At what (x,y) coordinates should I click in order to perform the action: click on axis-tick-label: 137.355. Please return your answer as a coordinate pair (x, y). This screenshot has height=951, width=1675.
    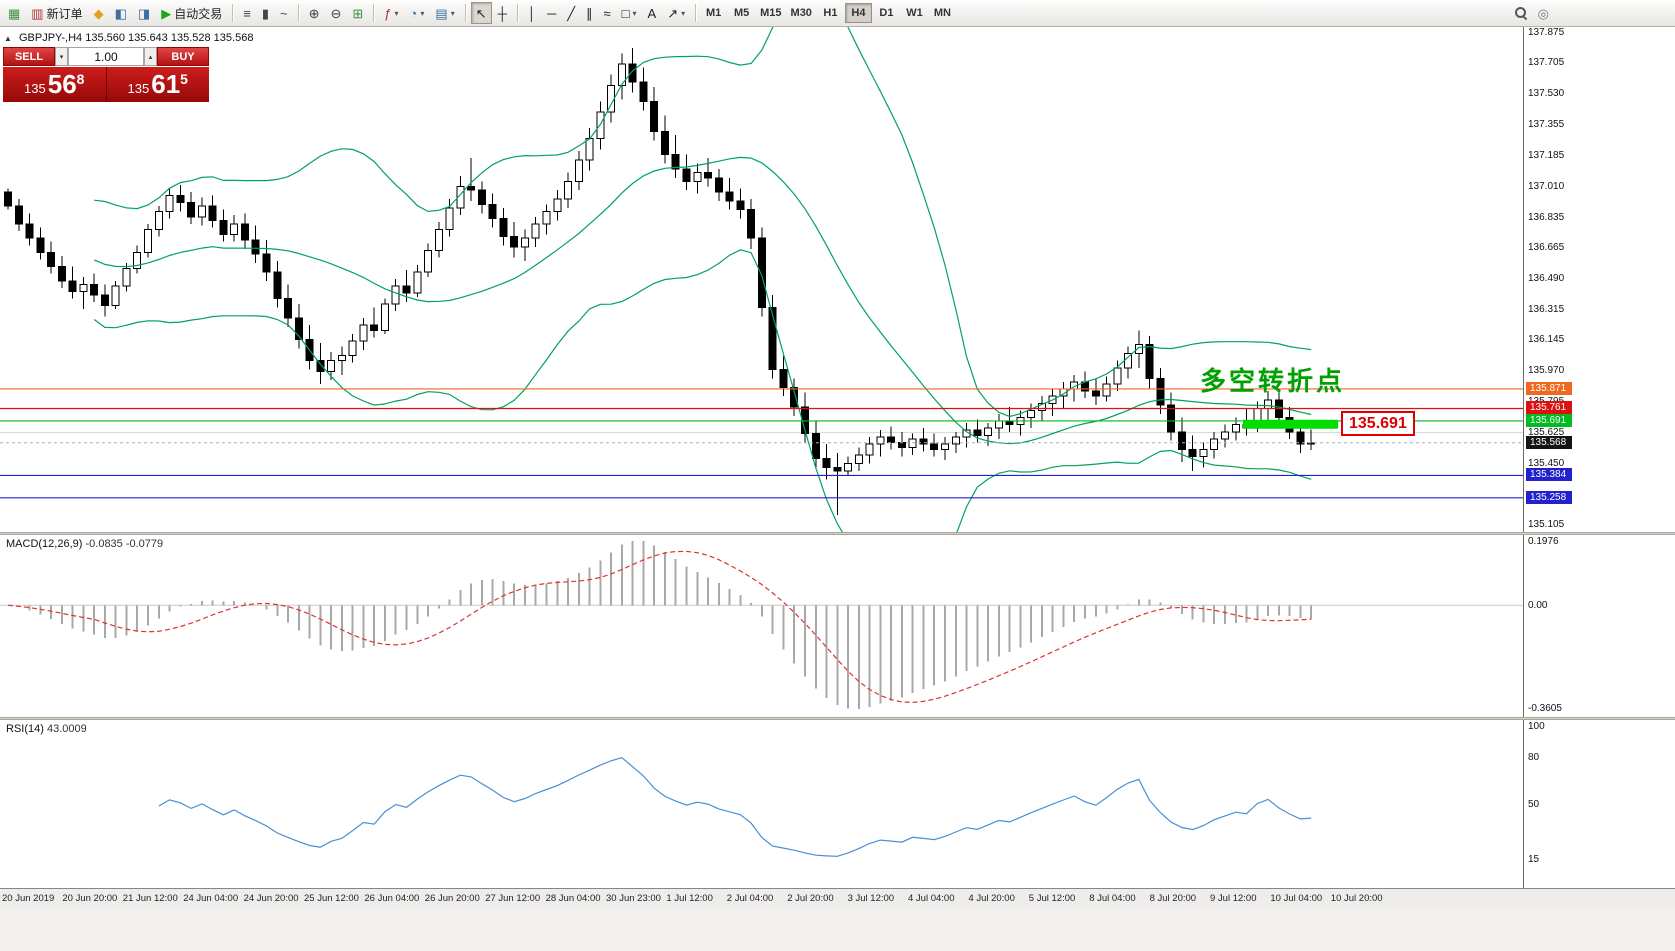
    Looking at the image, I should click on (1546, 125).